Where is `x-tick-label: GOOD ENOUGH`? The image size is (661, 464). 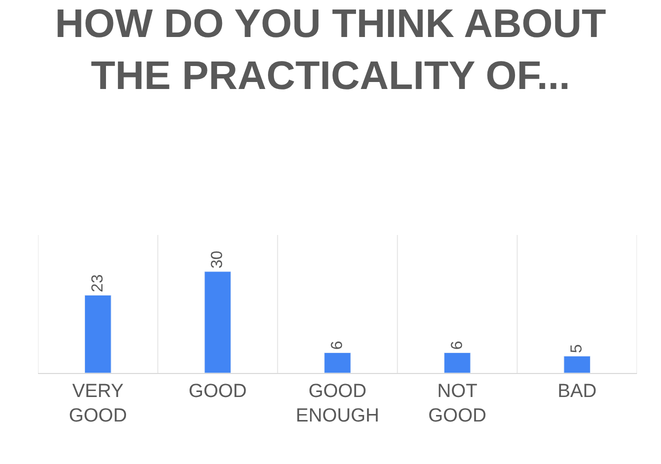 x-tick-label: GOOD ENOUGH is located at coordinates (338, 403).